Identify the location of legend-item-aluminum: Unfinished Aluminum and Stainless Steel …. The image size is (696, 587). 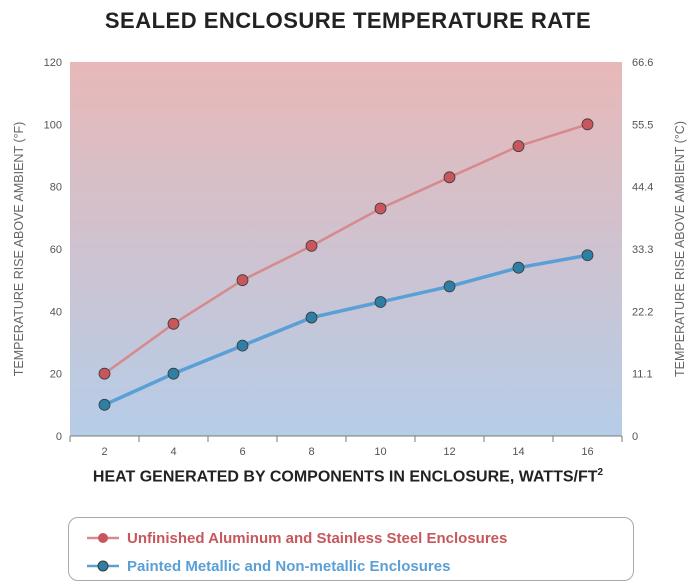
(297, 538).